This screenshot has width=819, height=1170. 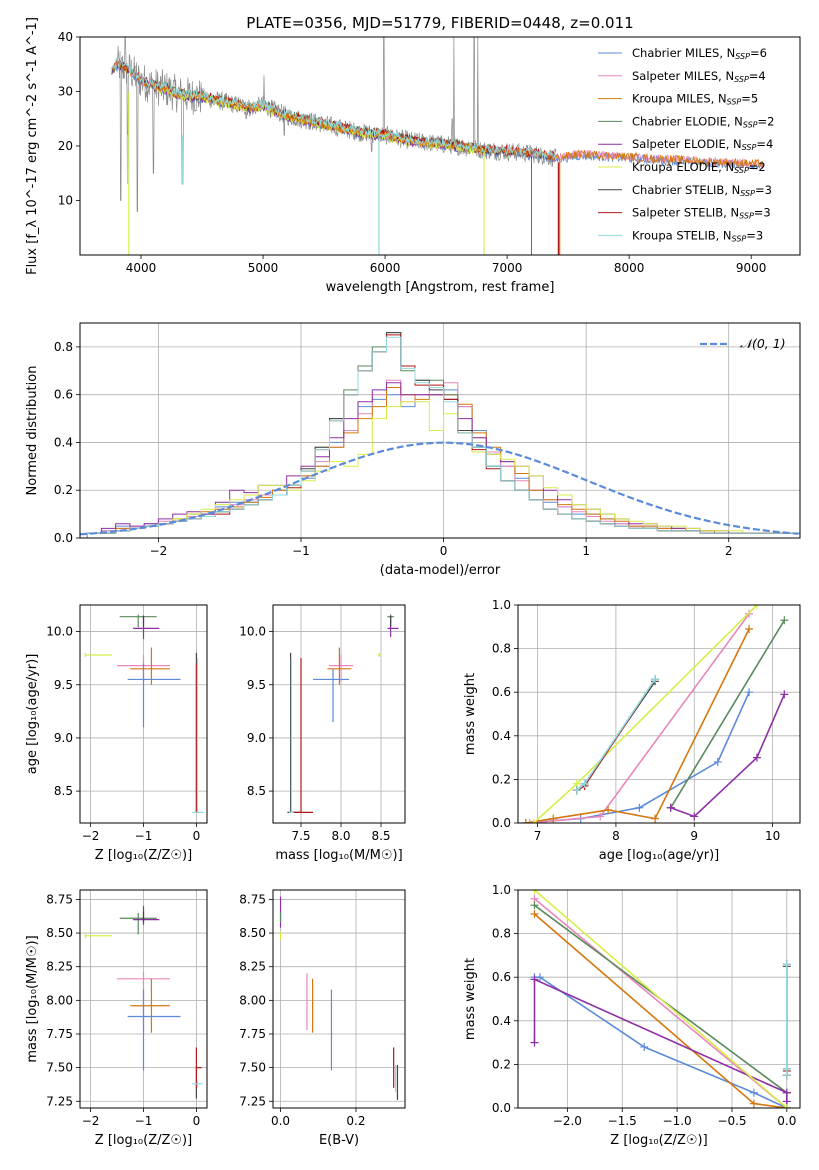 I want to click on x-tick-label: −2.0, so click(x=567, y=1121).